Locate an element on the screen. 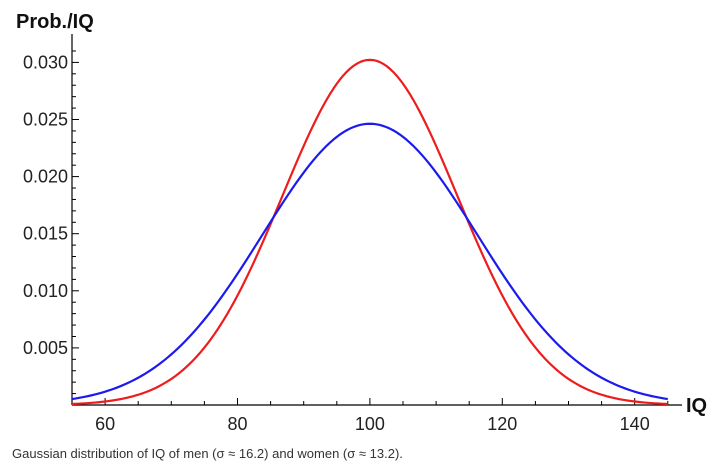 The image size is (720, 473). y-tick-label: 0.020 is located at coordinates (45, 177).